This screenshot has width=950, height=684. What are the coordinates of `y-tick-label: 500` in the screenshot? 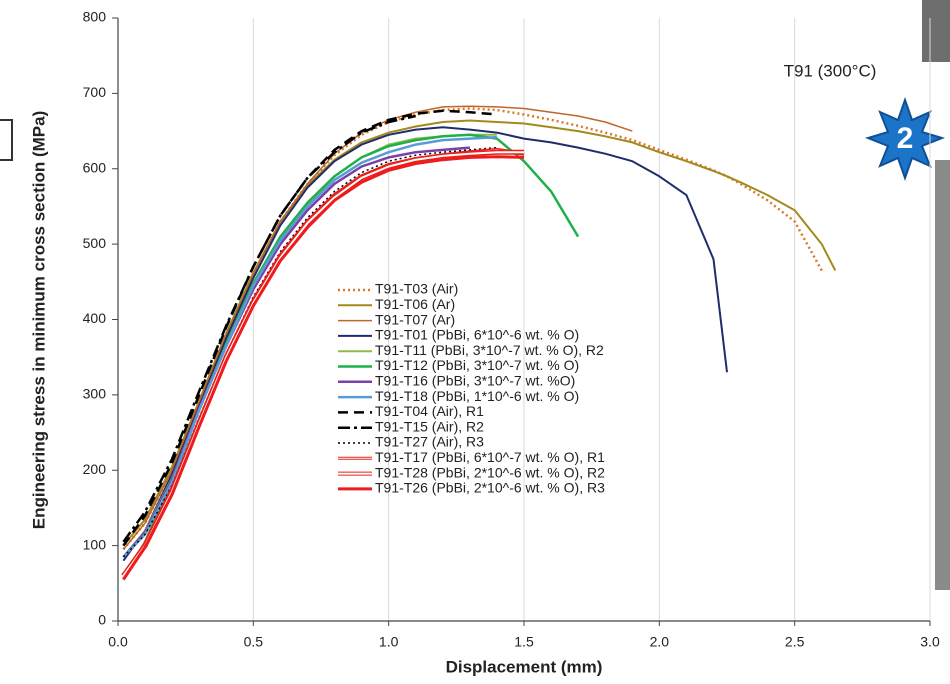 It's located at (95, 243).